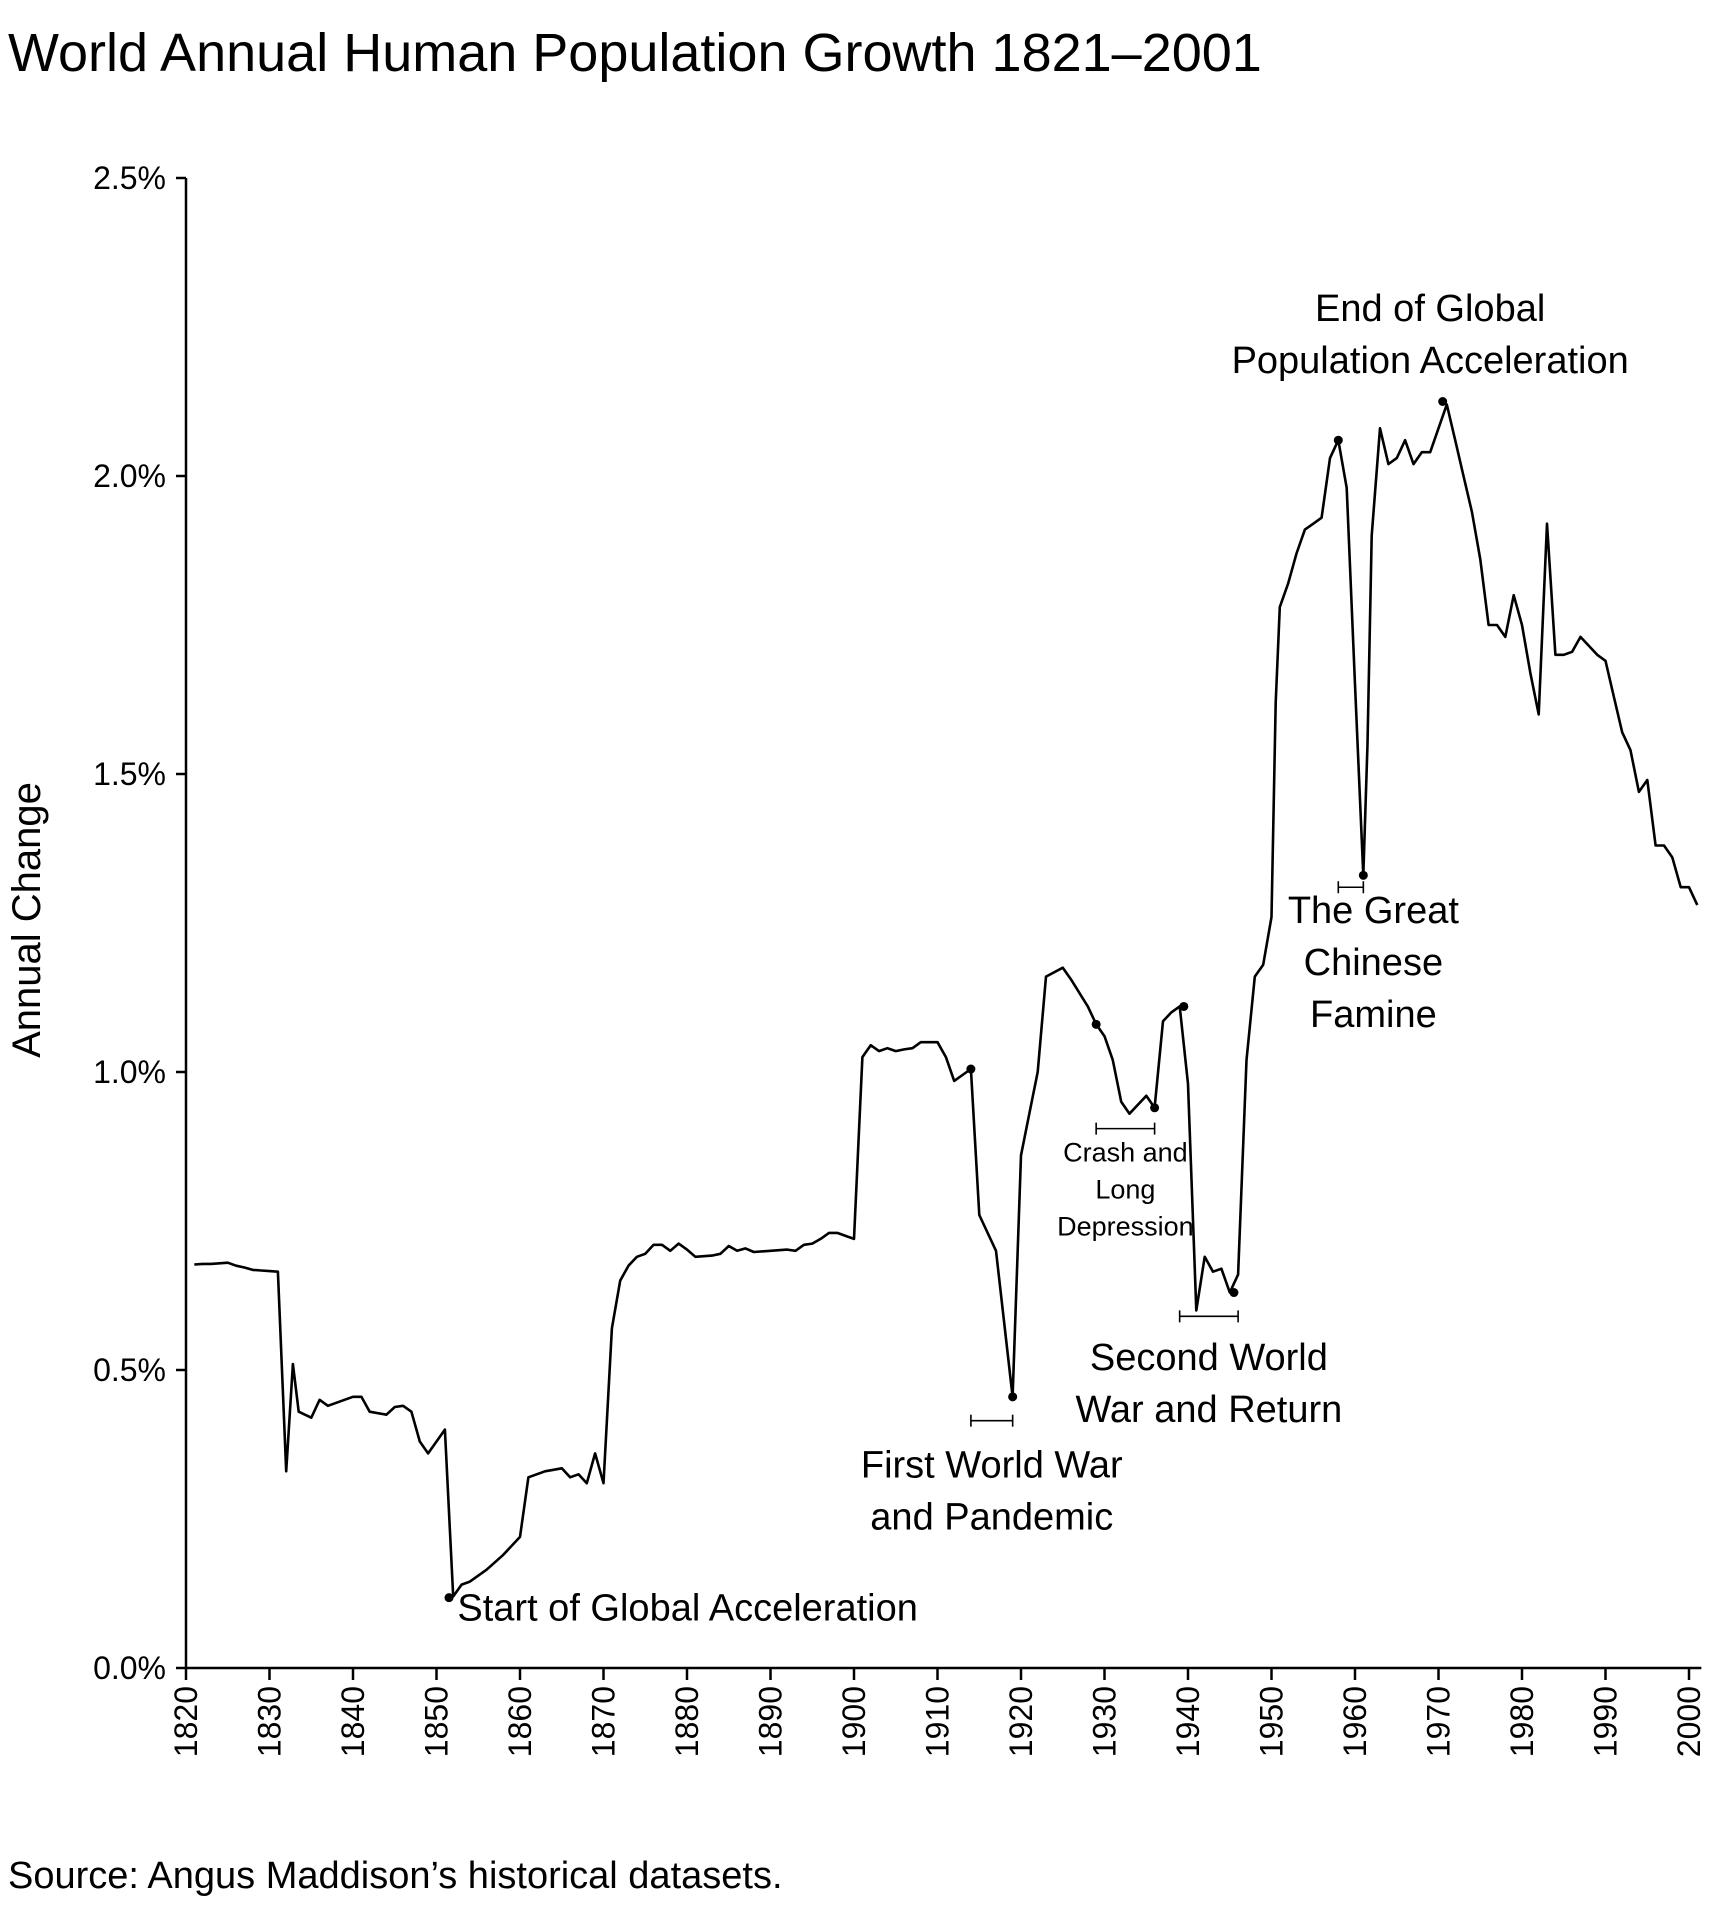 The height and width of the screenshot is (1920, 1720). What do you see at coordinates (854, 1721) in the screenshot?
I see `x-tick-label: 1900` at bounding box center [854, 1721].